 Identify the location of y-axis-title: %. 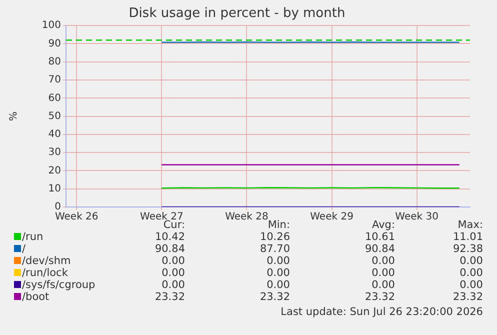
(14, 117).